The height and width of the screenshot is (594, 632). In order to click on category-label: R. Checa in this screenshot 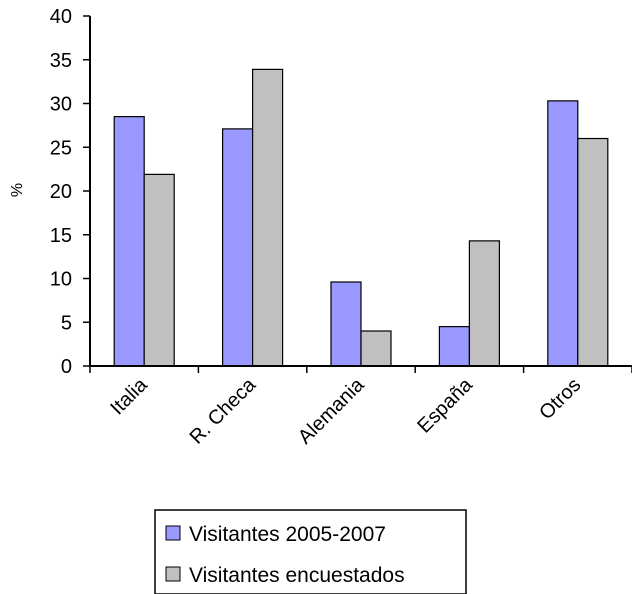, I will do `click(223, 410)`.